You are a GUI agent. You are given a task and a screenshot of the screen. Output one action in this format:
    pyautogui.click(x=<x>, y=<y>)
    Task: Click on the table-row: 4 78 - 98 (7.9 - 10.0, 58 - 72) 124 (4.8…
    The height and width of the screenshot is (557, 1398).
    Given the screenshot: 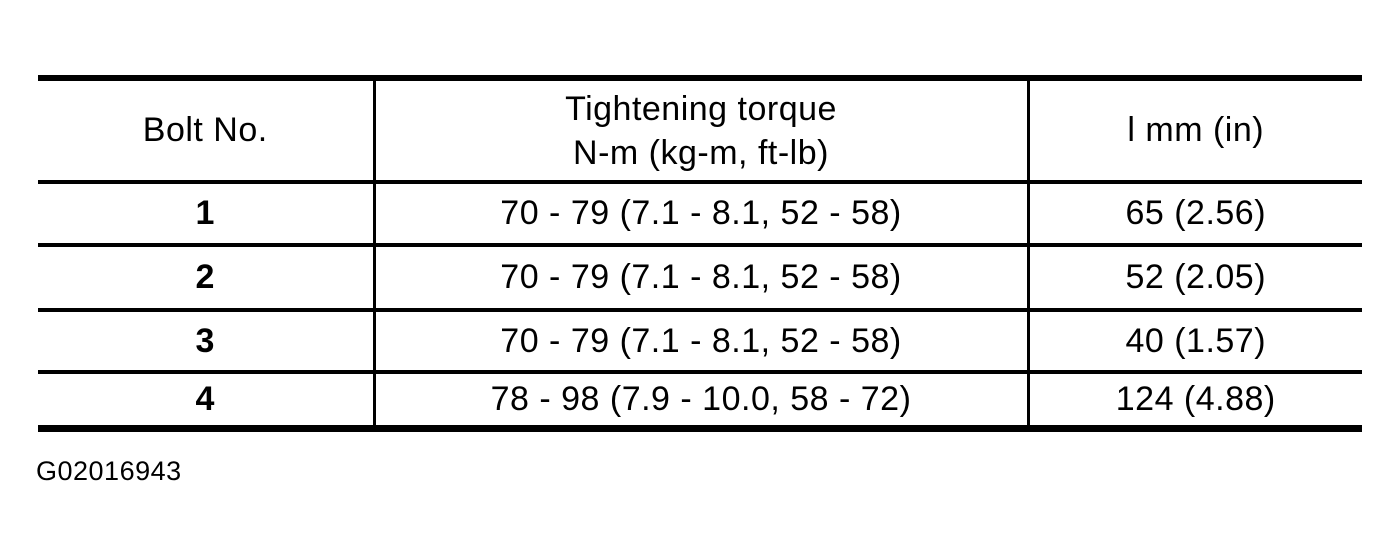 What is the action you would take?
    pyautogui.click(x=700, y=401)
    